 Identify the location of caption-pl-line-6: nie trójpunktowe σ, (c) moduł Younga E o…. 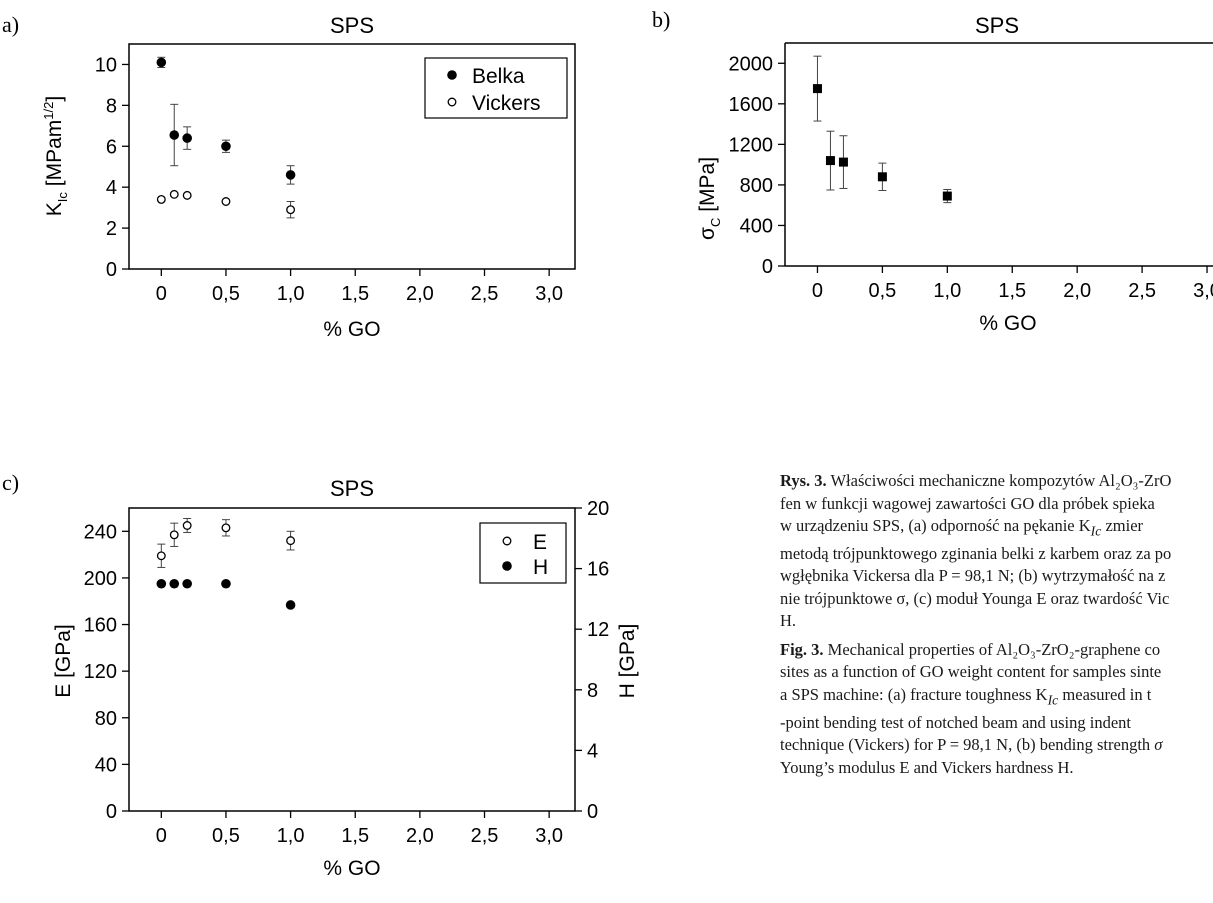
(975, 598).